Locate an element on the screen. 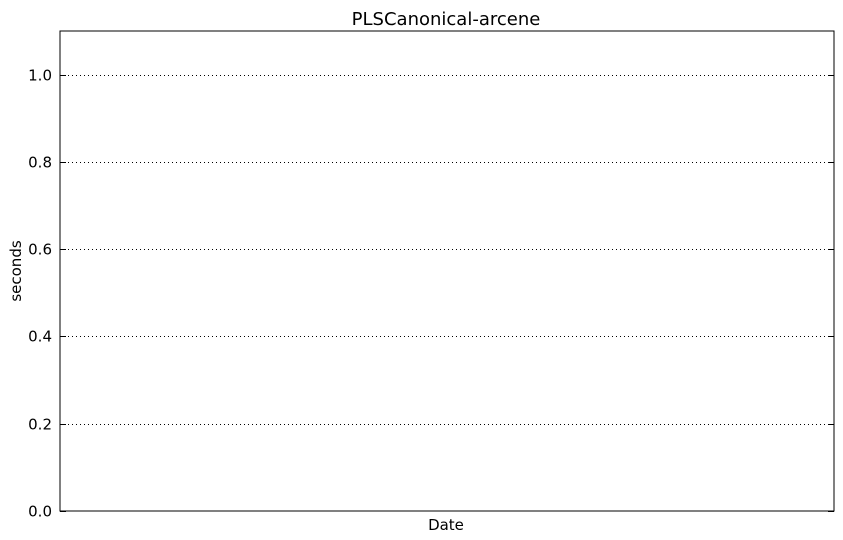  y-tick-label: 0.2 is located at coordinates (40, 425).